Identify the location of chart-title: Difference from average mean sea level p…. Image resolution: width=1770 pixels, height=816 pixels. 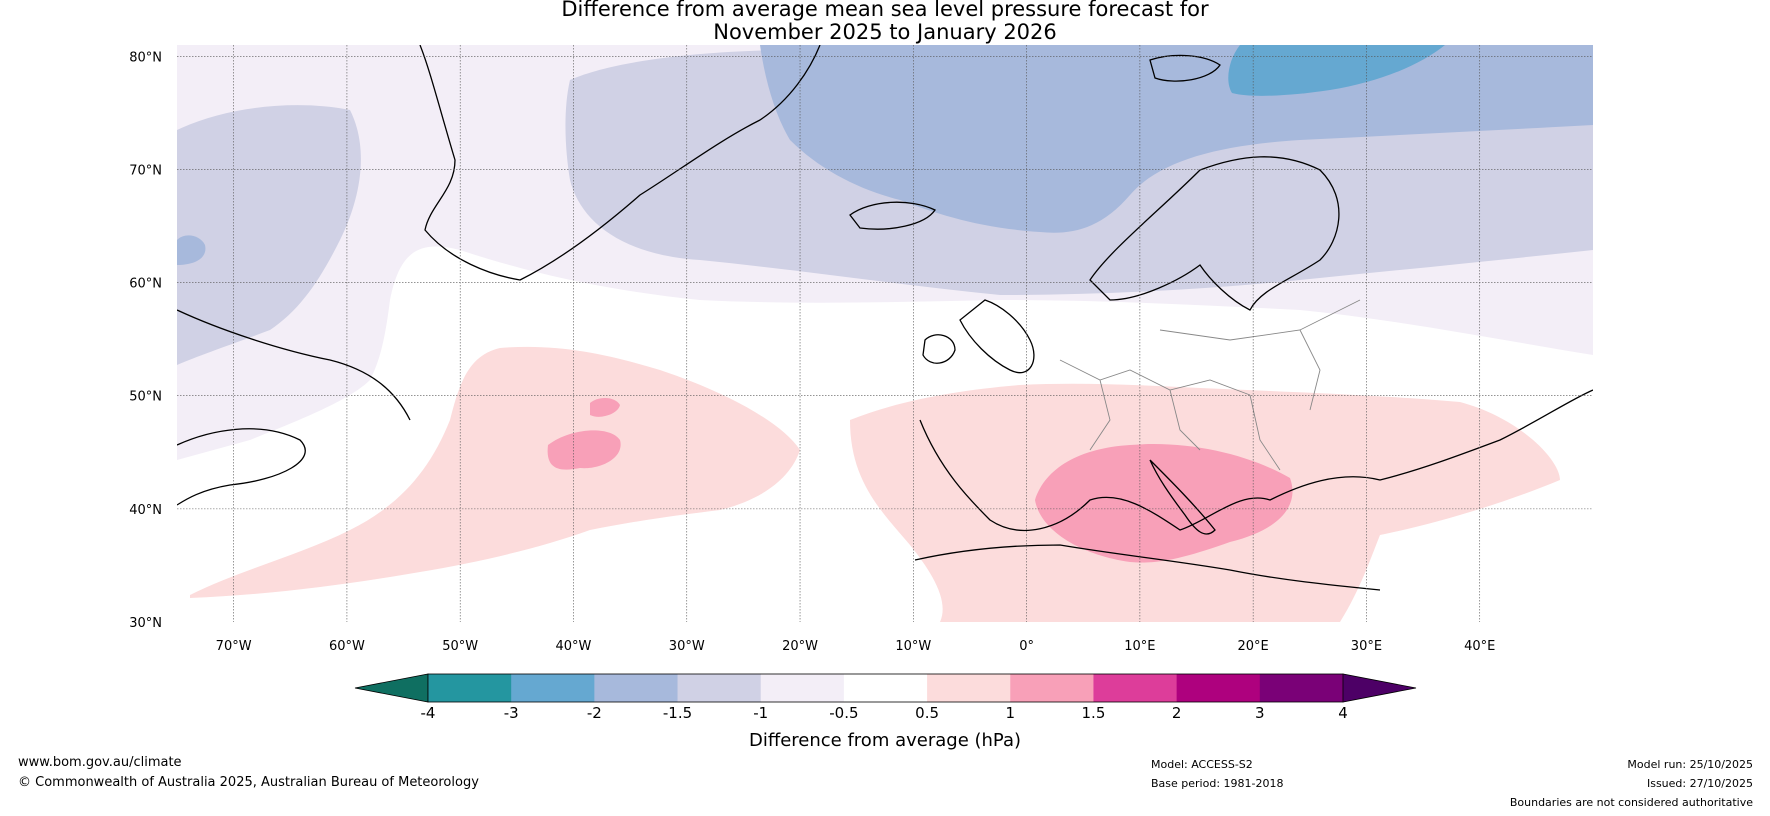
(885, 22).